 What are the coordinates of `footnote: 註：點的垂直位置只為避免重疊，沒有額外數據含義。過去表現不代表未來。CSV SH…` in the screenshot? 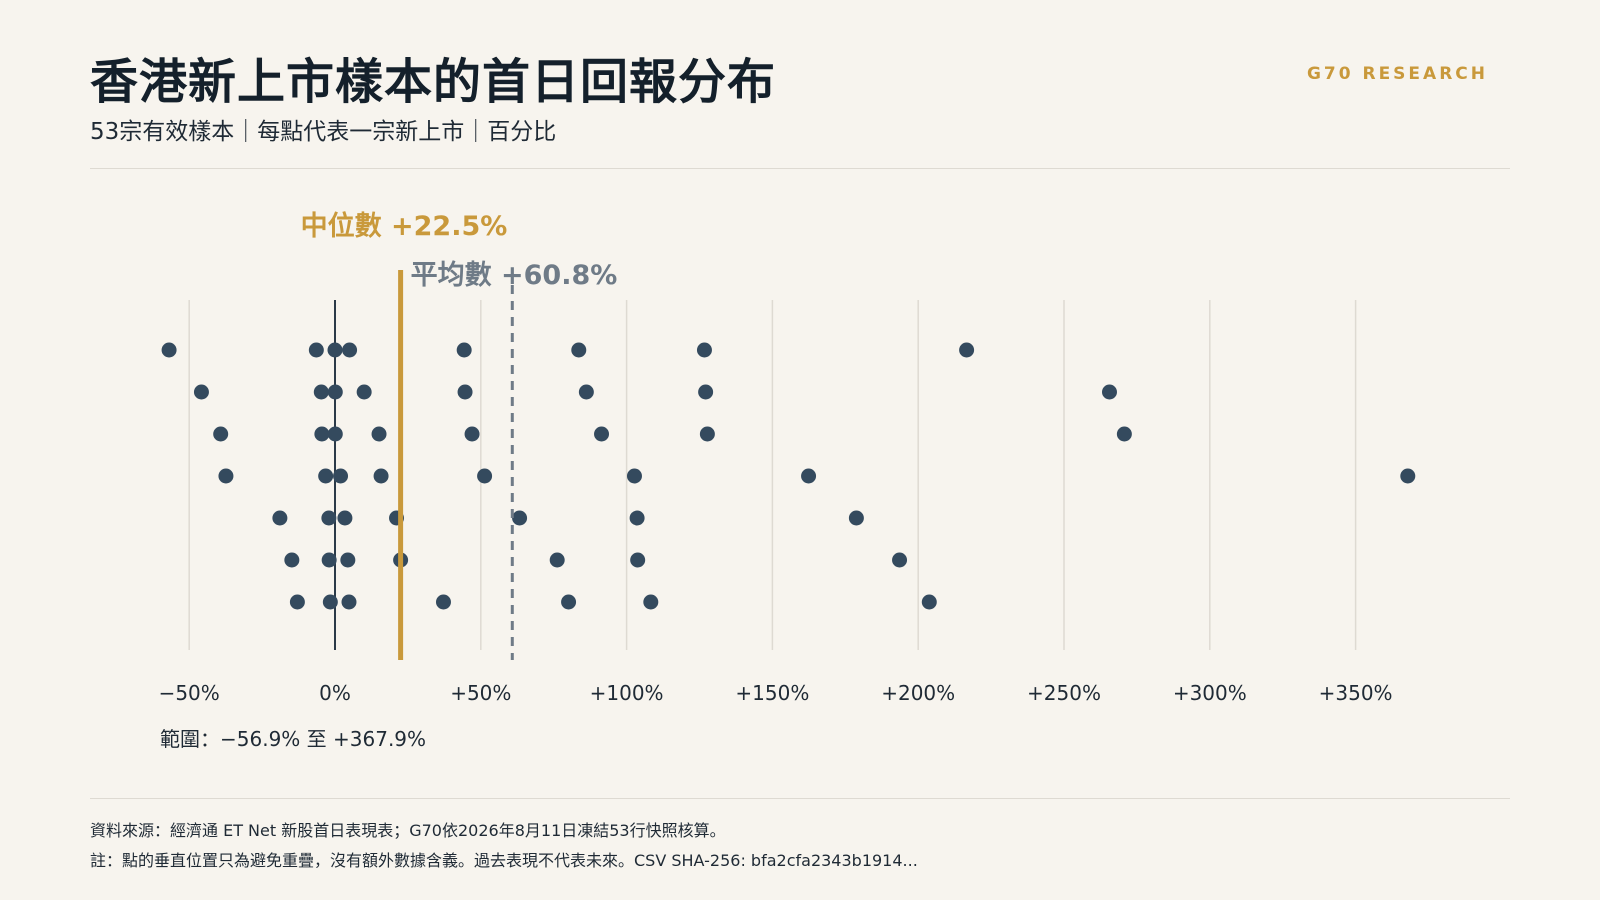 It's located at (504, 860).